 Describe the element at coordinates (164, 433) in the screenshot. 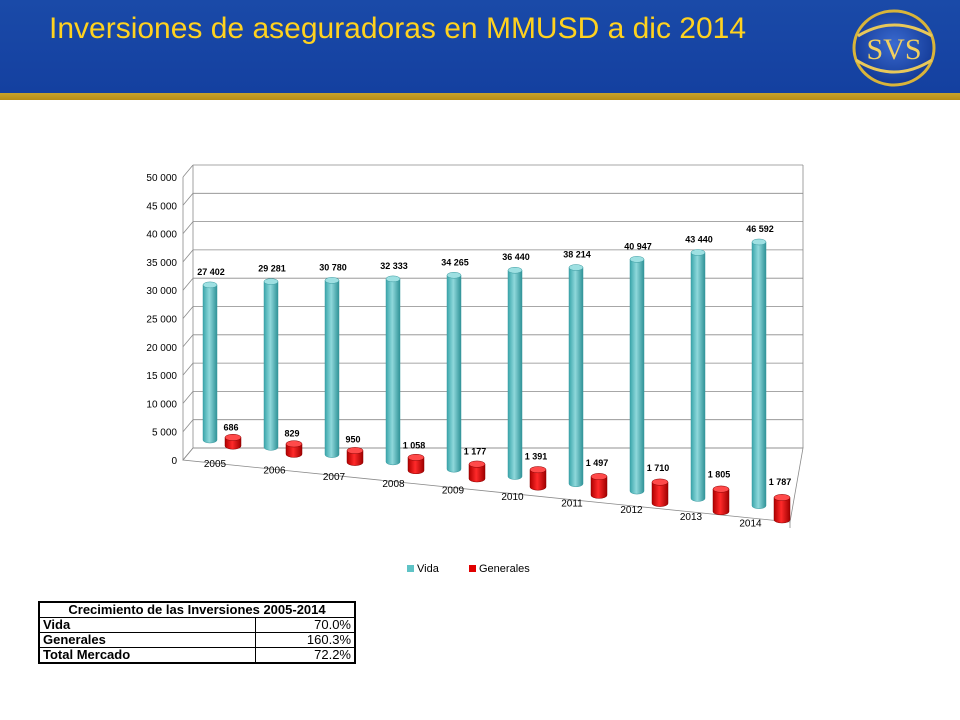

I see `y-tick-label: 5 000` at that location.